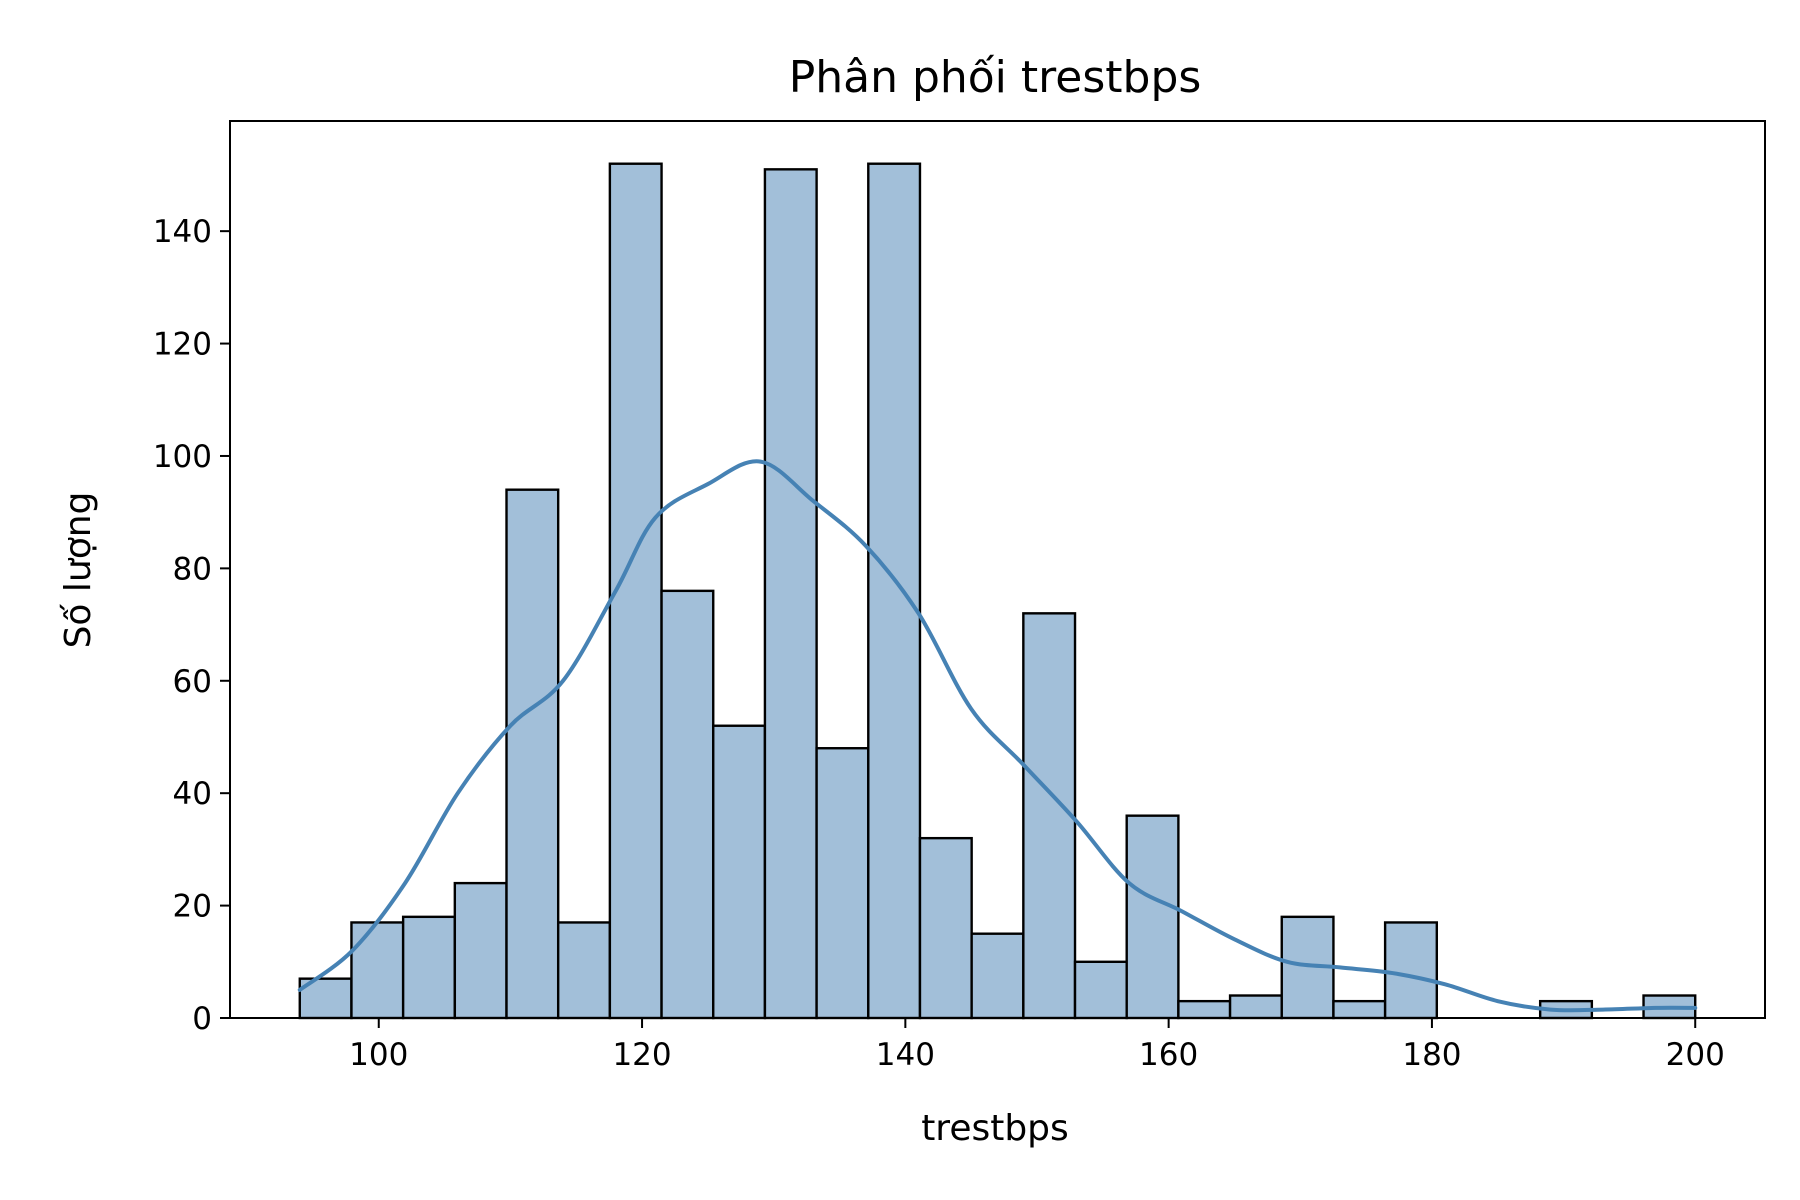 The image size is (1800, 1200). Describe the element at coordinates (78, 570) in the screenshot. I see `y-axis-title: Số lượng` at that location.